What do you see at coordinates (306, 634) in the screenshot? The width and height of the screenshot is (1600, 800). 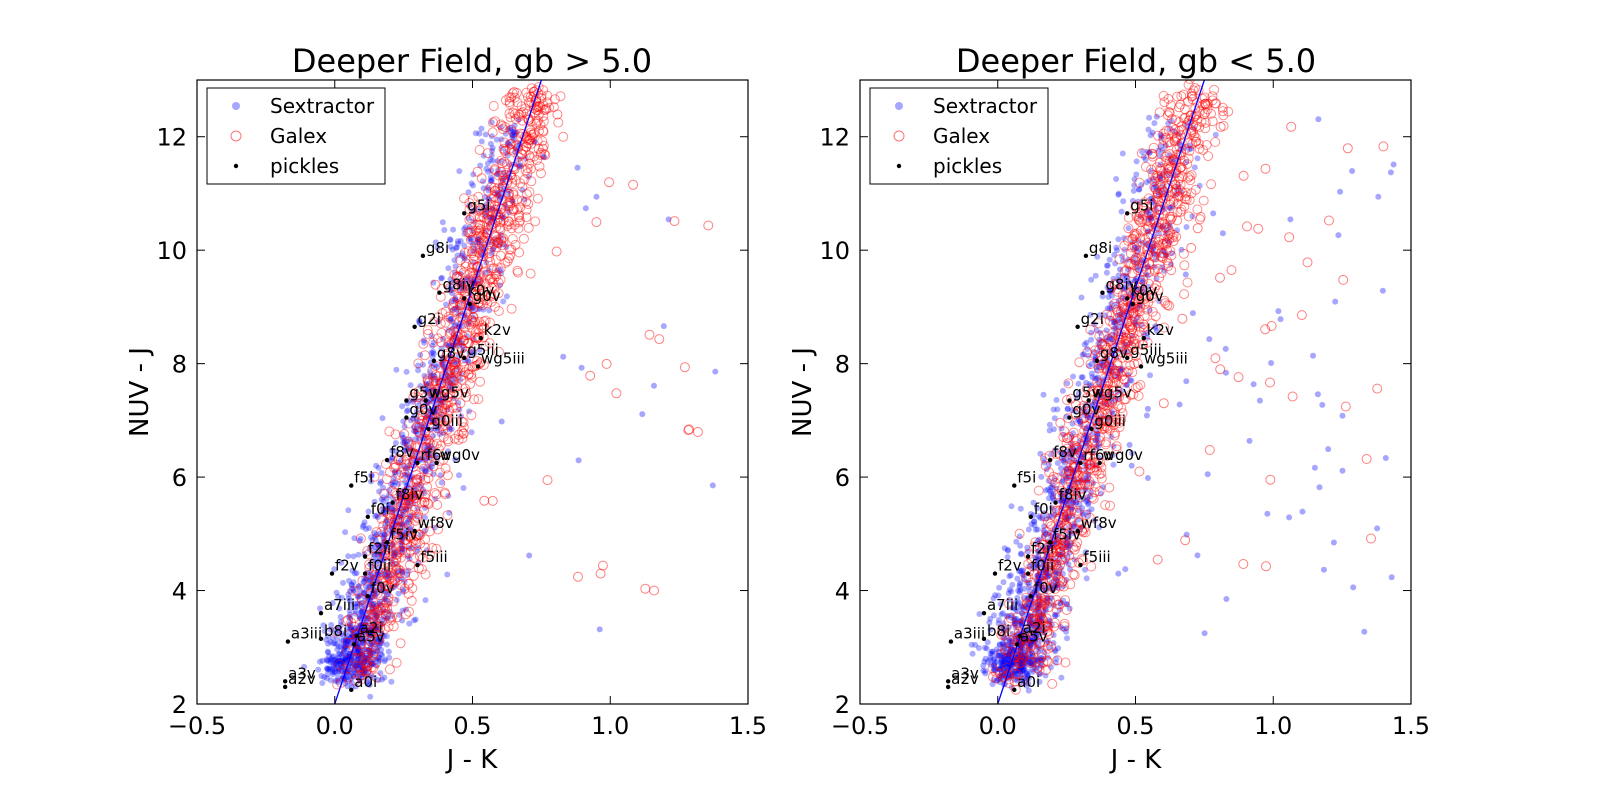 I see `pickles-label: a3iii` at bounding box center [306, 634].